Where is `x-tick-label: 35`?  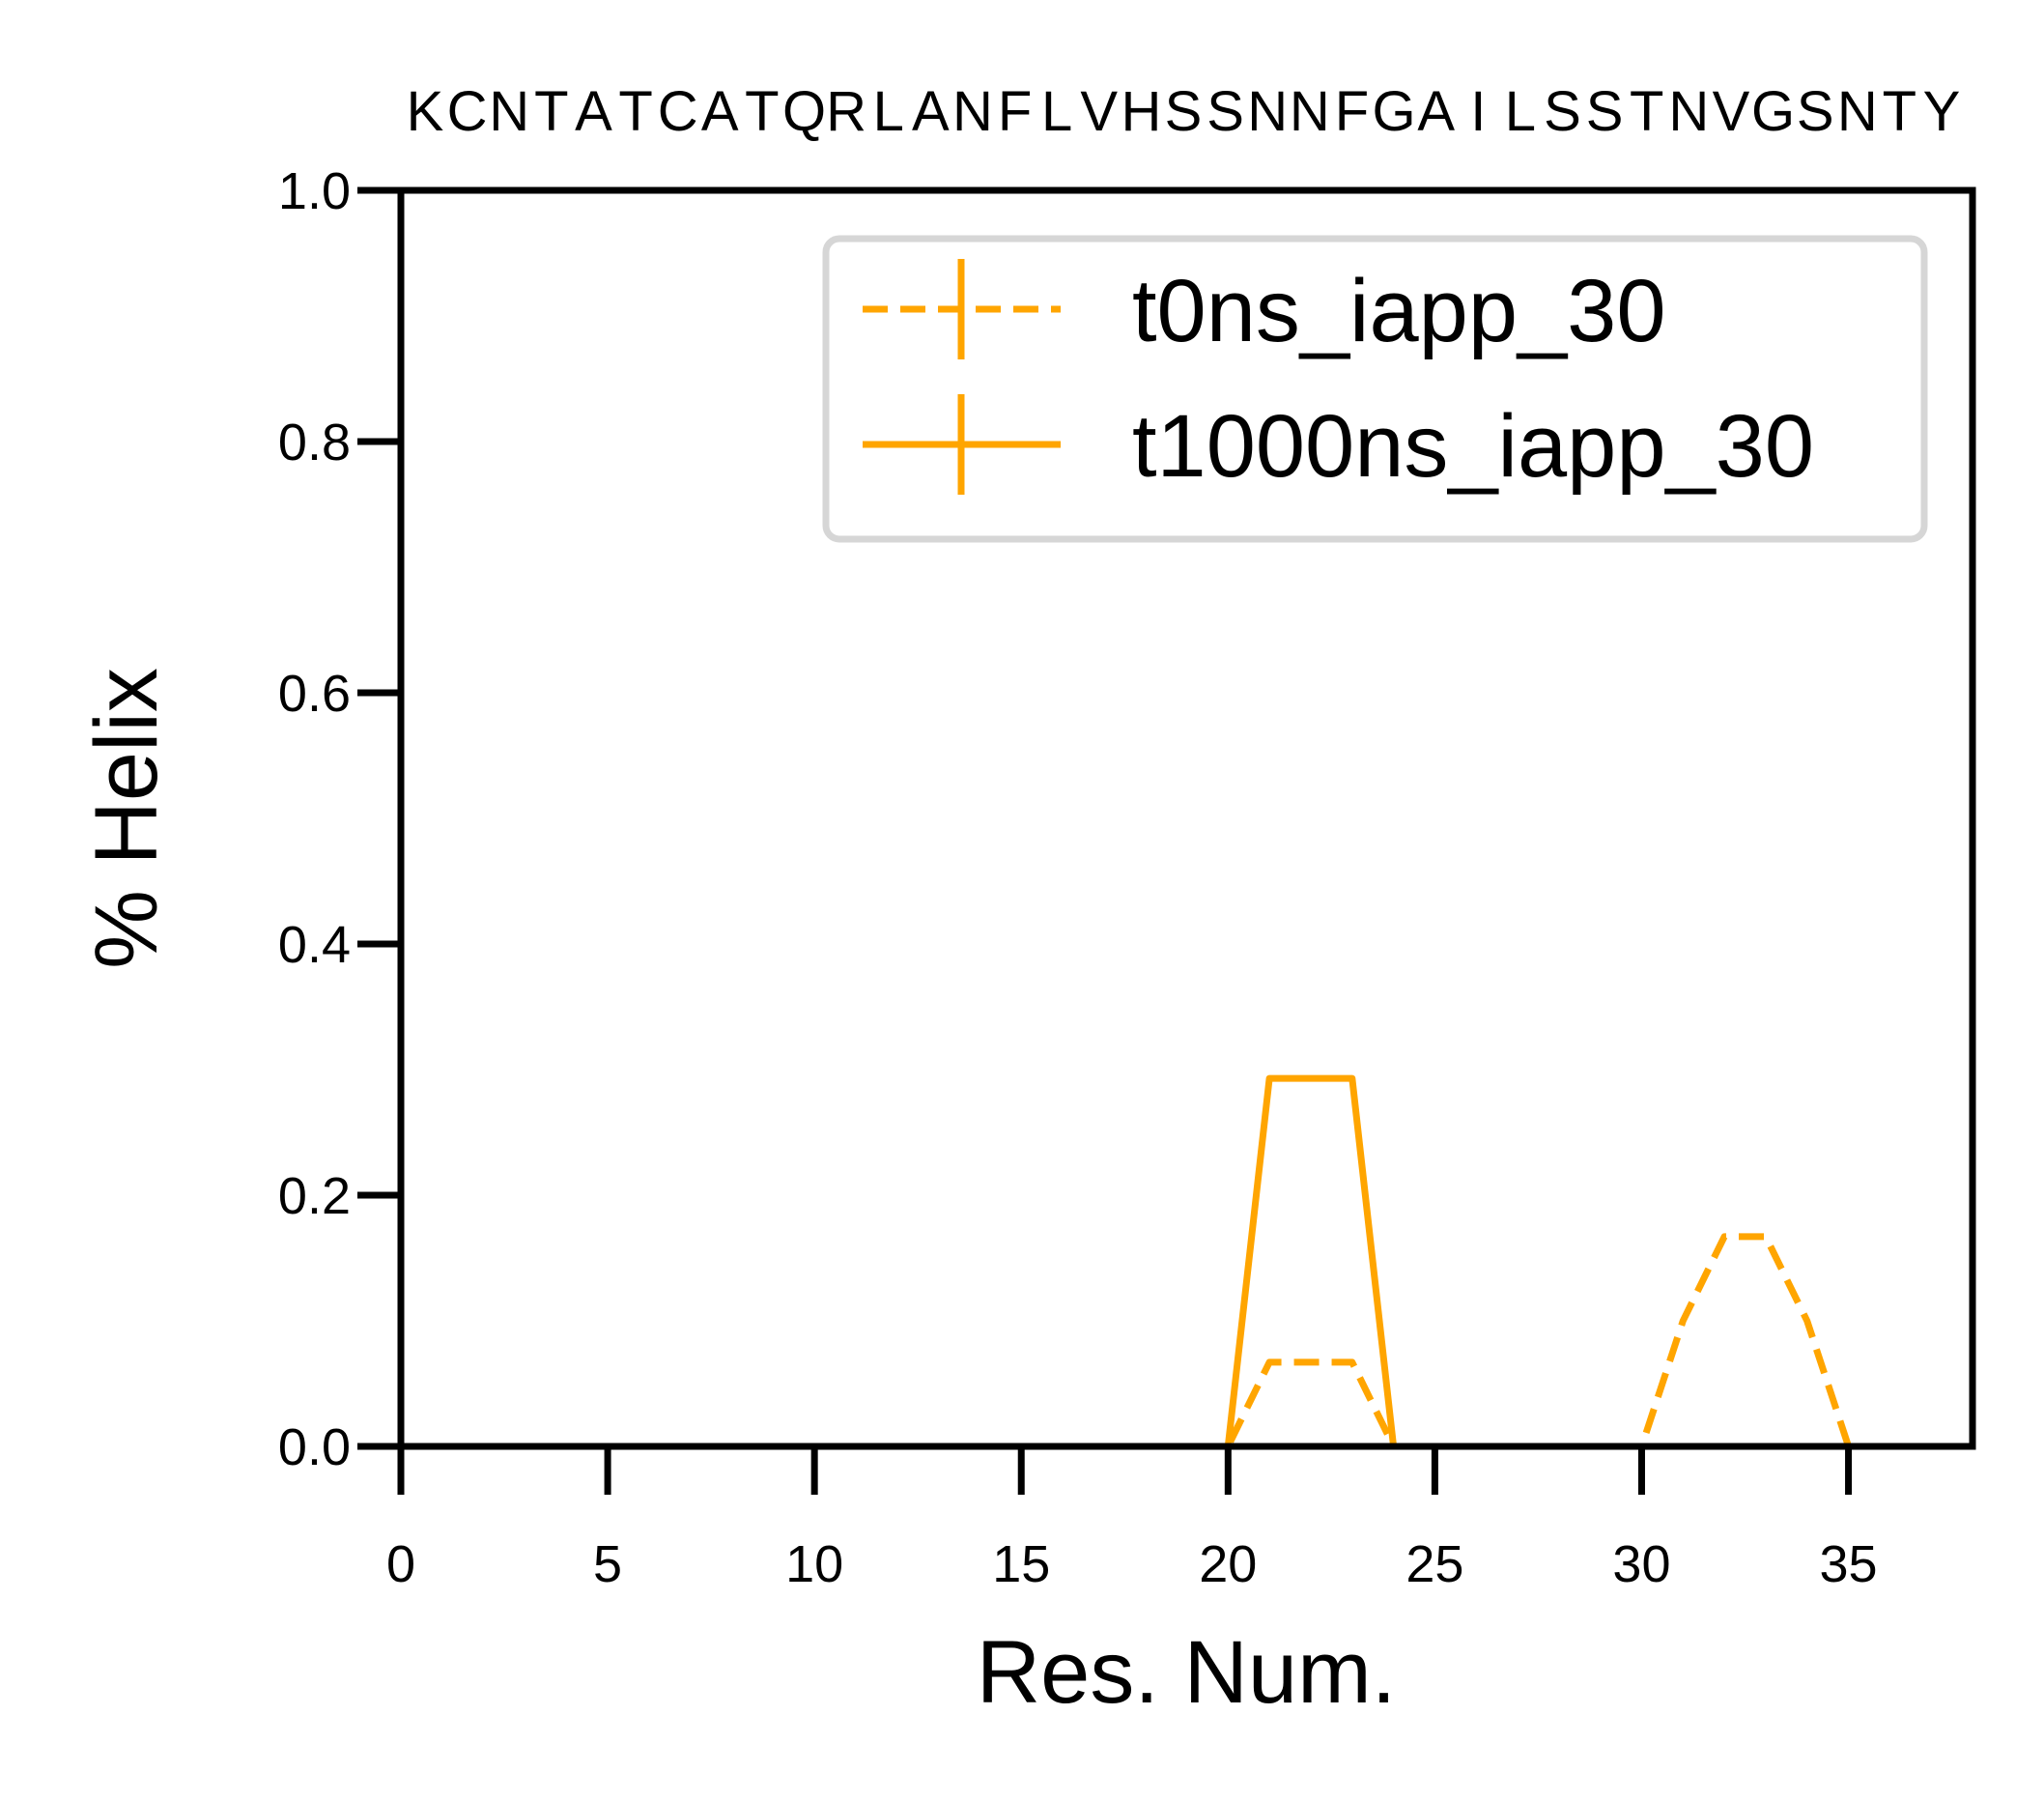 x-tick-label: 35 is located at coordinates (1849, 1564).